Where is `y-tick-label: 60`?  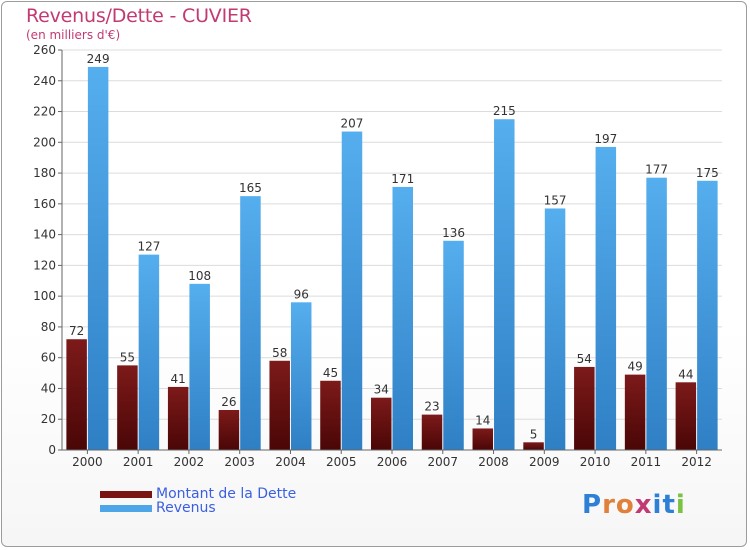 y-tick-label: 60 is located at coordinates (48, 358).